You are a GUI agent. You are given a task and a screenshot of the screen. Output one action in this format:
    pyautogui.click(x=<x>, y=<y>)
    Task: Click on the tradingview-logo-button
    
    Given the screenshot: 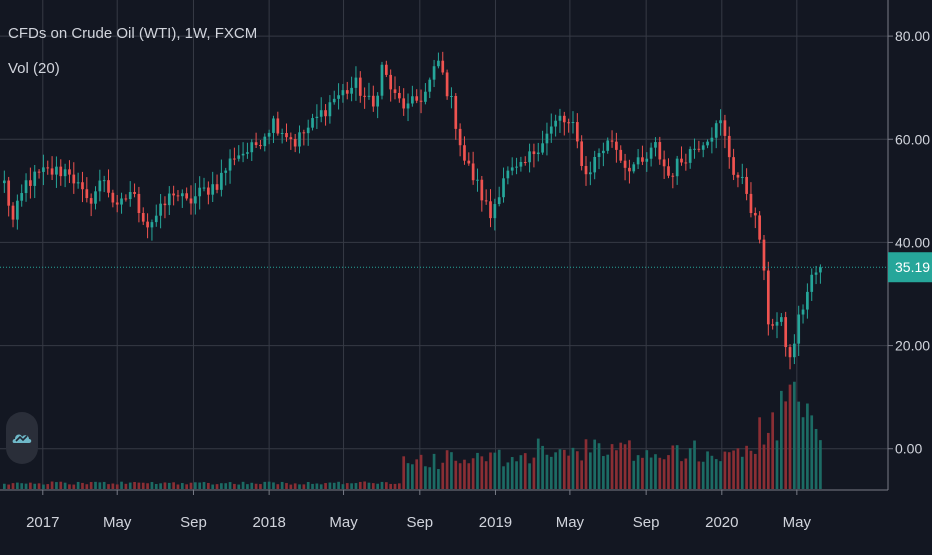 What is the action you would take?
    pyautogui.click(x=22, y=438)
    